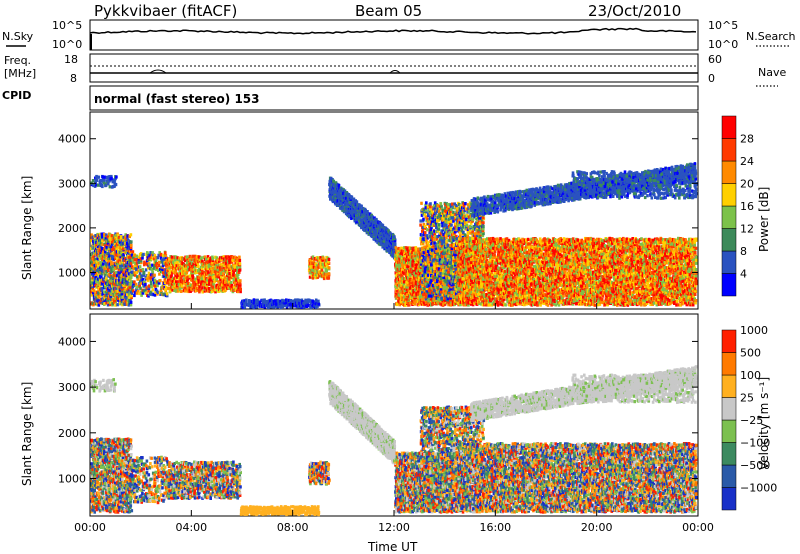 The width and height of the screenshot is (800, 554). What do you see at coordinates (20, 73) in the screenshot?
I see `freq-label-line2: [MHz]` at bounding box center [20, 73].